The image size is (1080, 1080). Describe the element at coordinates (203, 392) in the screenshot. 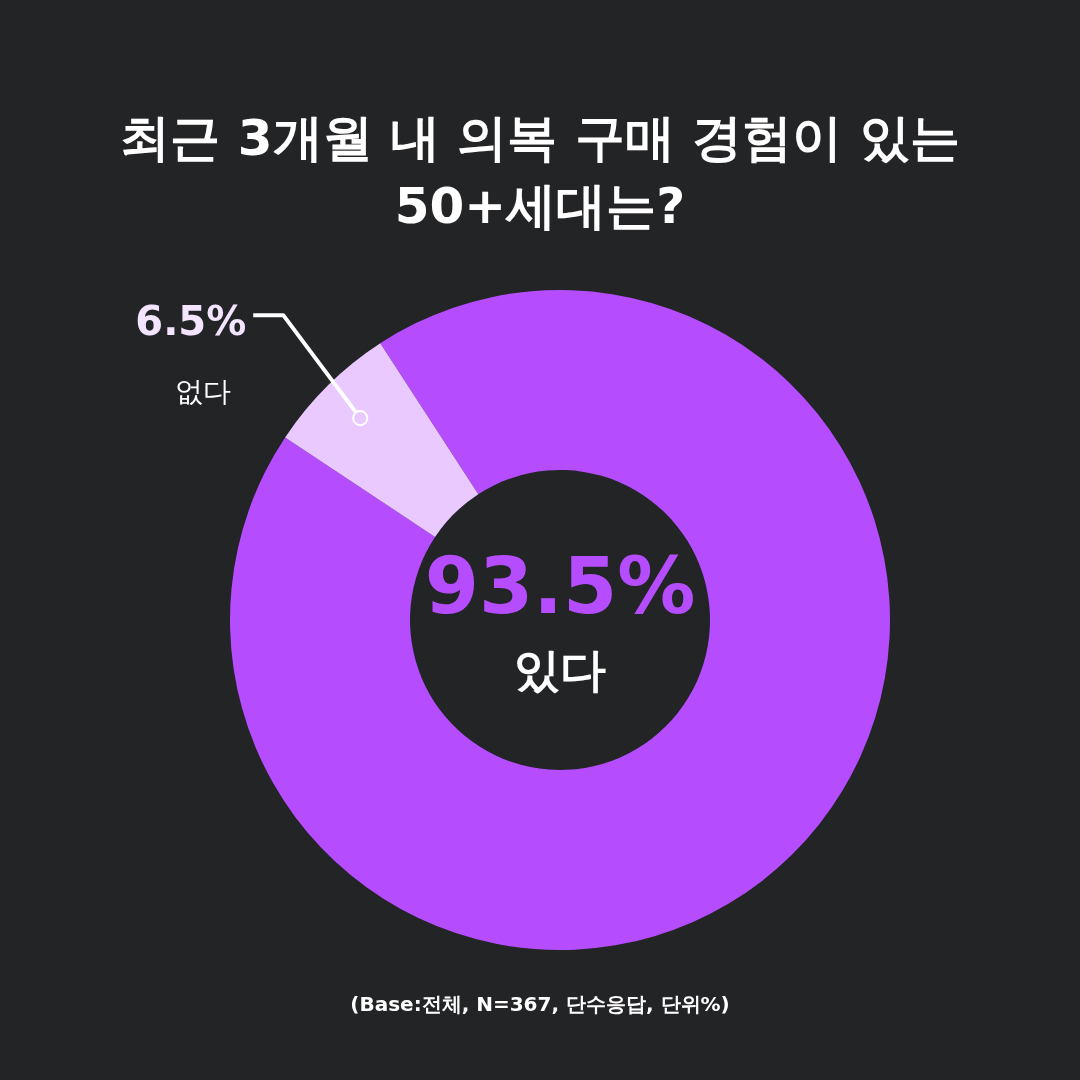

I see `slice-label: 없다` at that location.